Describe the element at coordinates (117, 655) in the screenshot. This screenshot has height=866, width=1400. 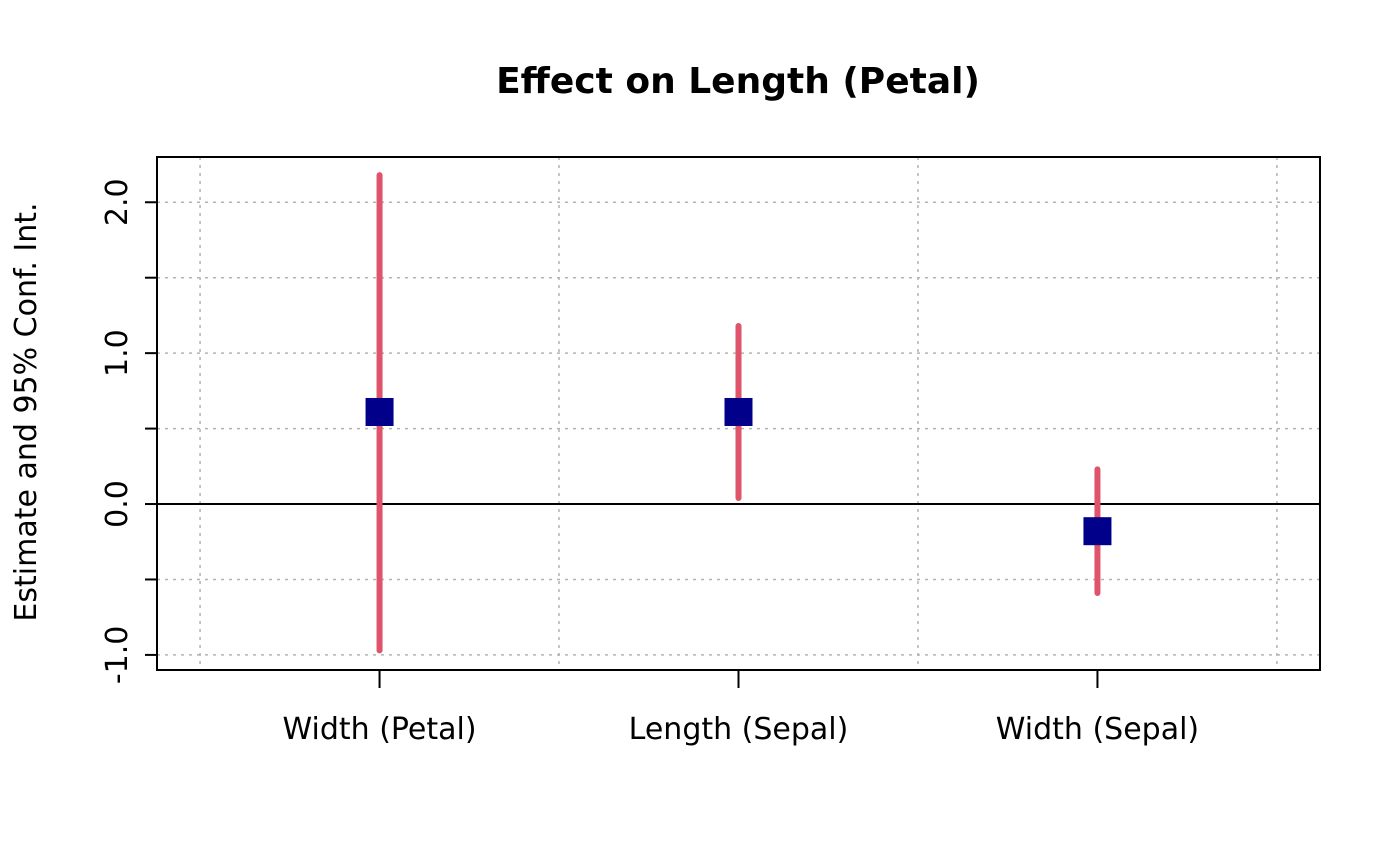
I see `y-tick-label: -1.0` at that location.